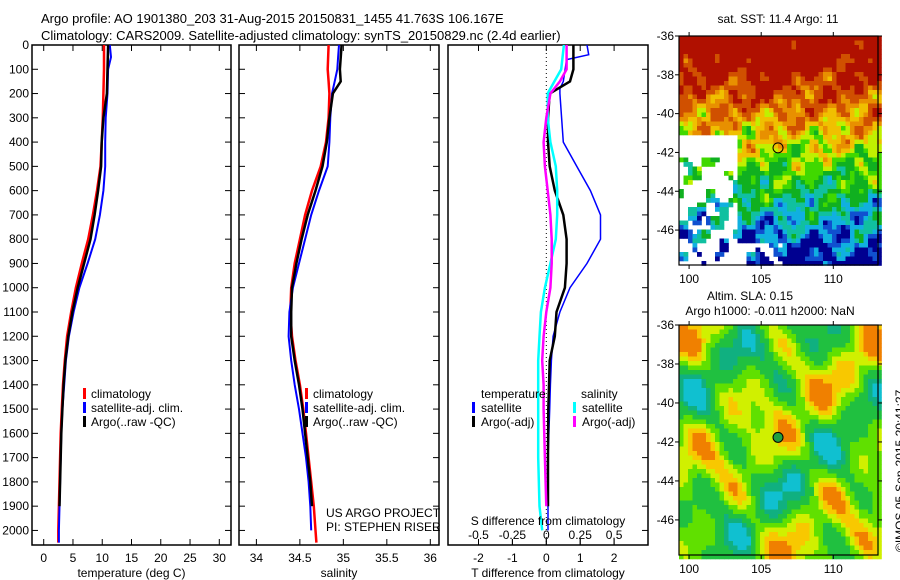 This screenshot has width=900, height=580. Describe the element at coordinates (602, 408) in the screenshot. I see `legend-label: satellite` at that location.